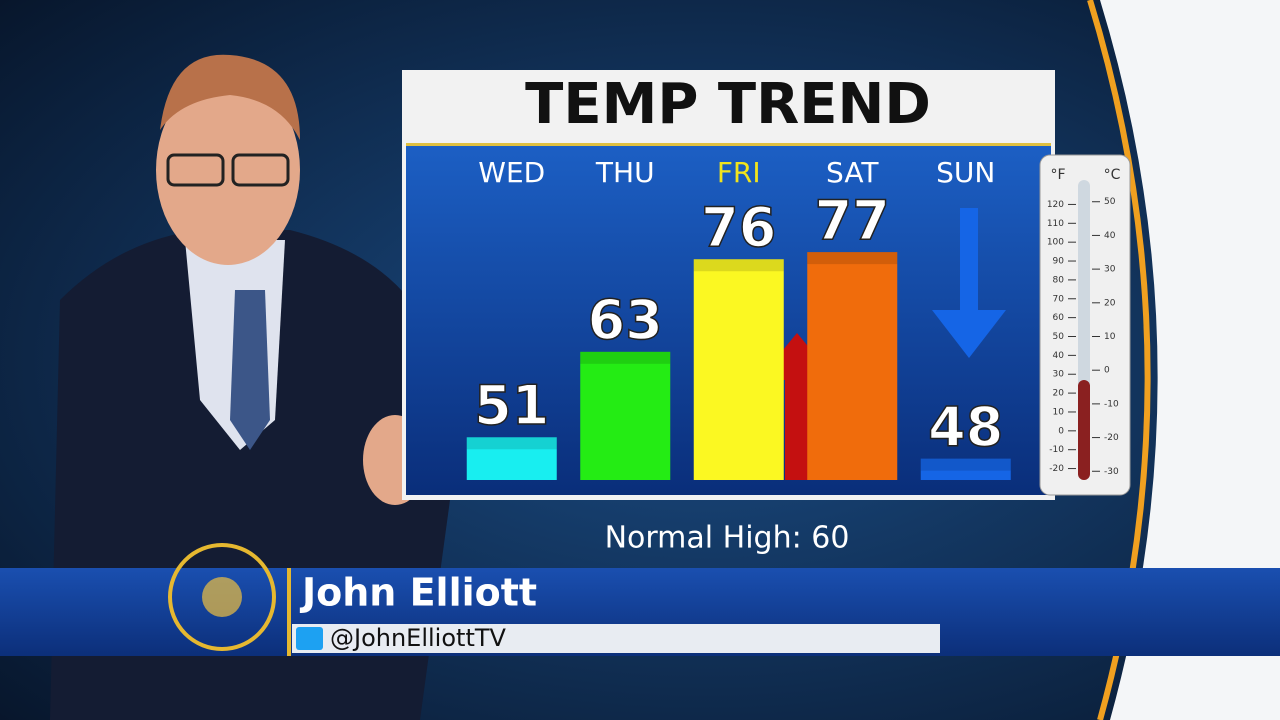 The width and height of the screenshot is (1280, 720). What do you see at coordinates (1059, 318) in the screenshot?
I see `f-tick-label: 60` at bounding box center [1059, 318].